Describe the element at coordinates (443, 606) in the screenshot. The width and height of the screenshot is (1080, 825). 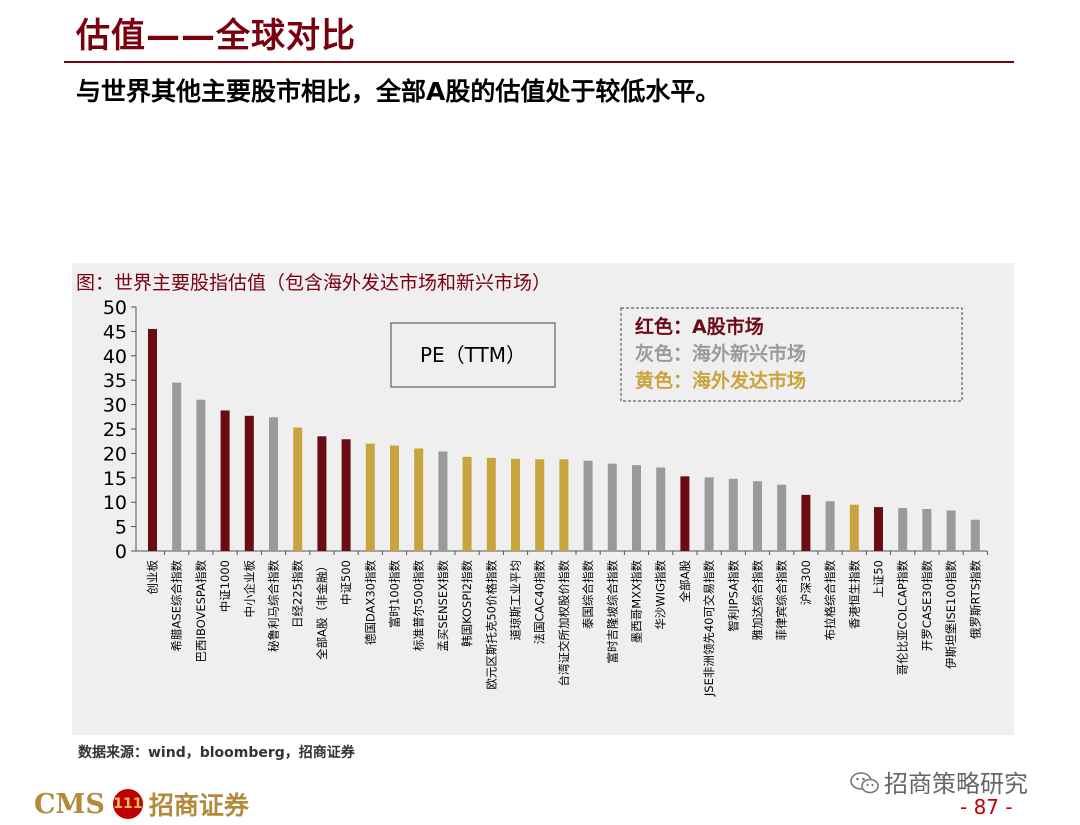
I see `category-label: 孟买SENSEX指数` at that location.